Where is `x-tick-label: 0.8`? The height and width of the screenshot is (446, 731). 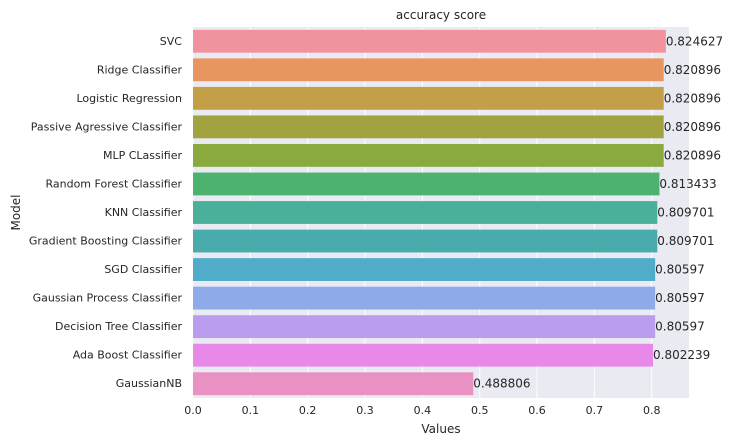
x-tick-label: 0.8 is located at coordinates (652, 410).